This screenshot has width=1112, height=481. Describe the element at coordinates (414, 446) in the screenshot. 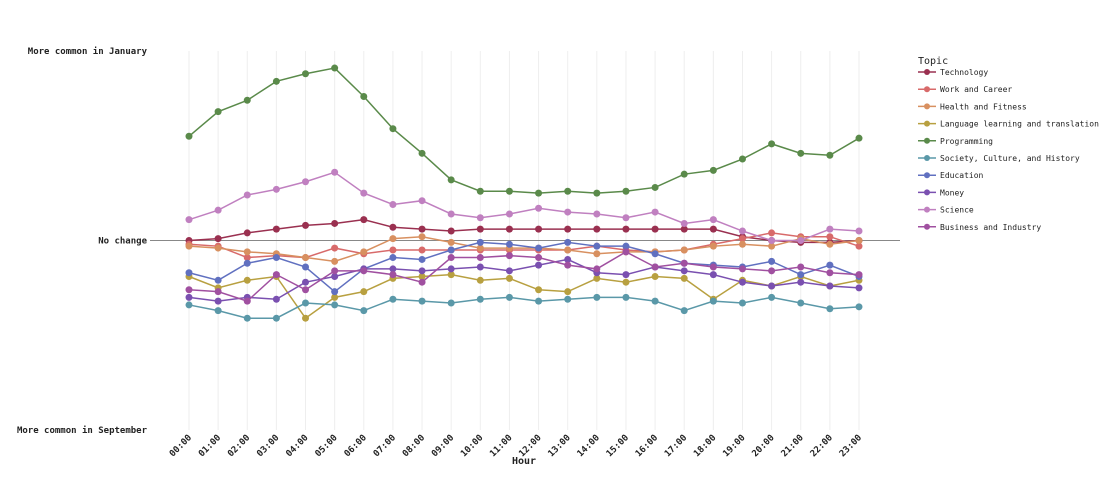

I see `x-tick-label: 08:00` at that location.